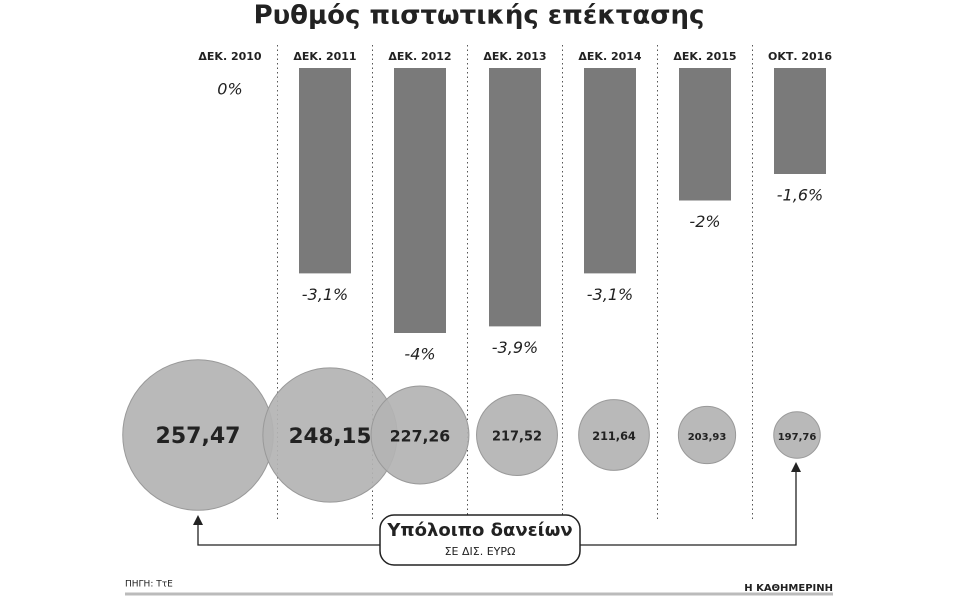 The width and height of the screenshot is (958, 598). I want to click on category-label: ΔΕΚ. 2013, so click(514, 56).